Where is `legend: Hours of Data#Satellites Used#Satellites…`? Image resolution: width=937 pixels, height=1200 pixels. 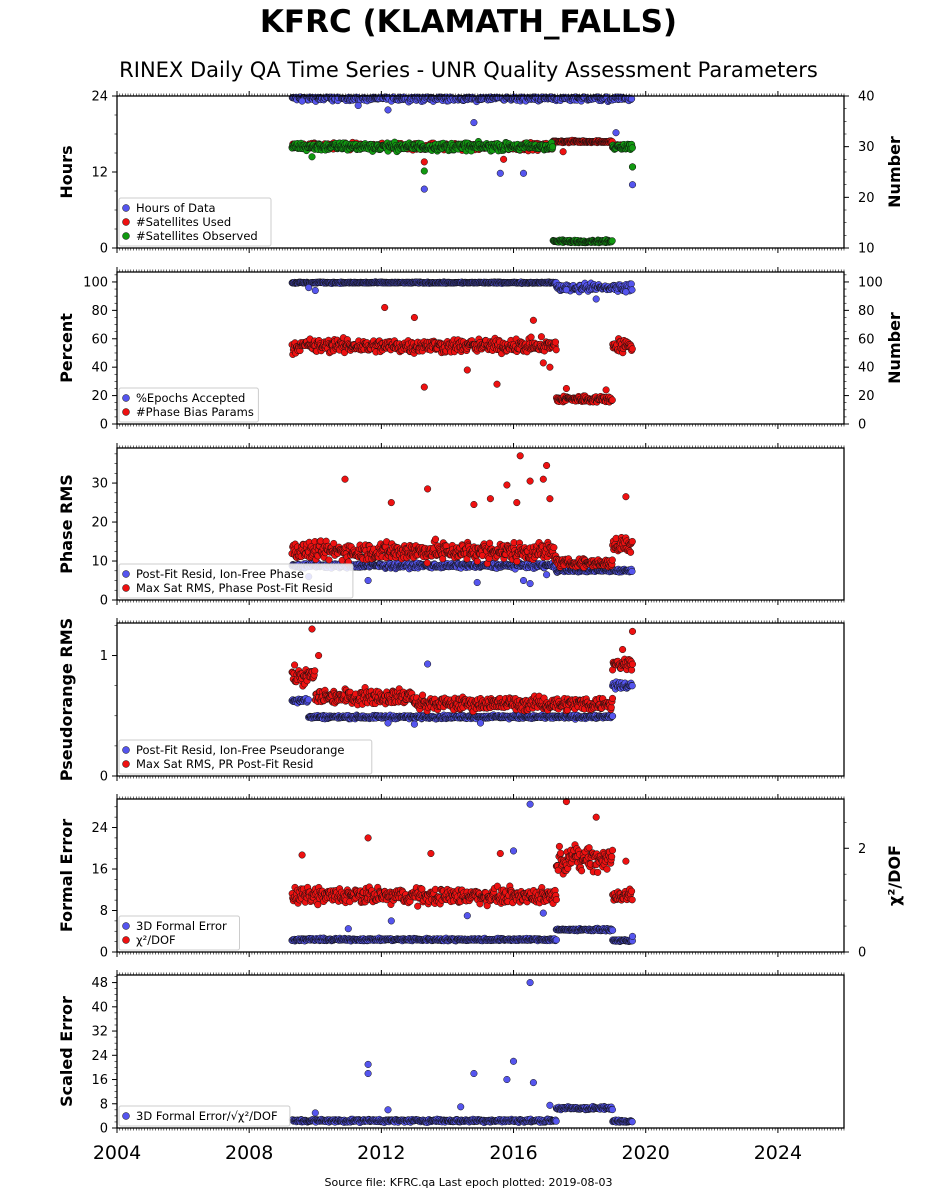
legend: Hours of Data#Satellites Used#Satellites… is located at coordinates (195, 222).